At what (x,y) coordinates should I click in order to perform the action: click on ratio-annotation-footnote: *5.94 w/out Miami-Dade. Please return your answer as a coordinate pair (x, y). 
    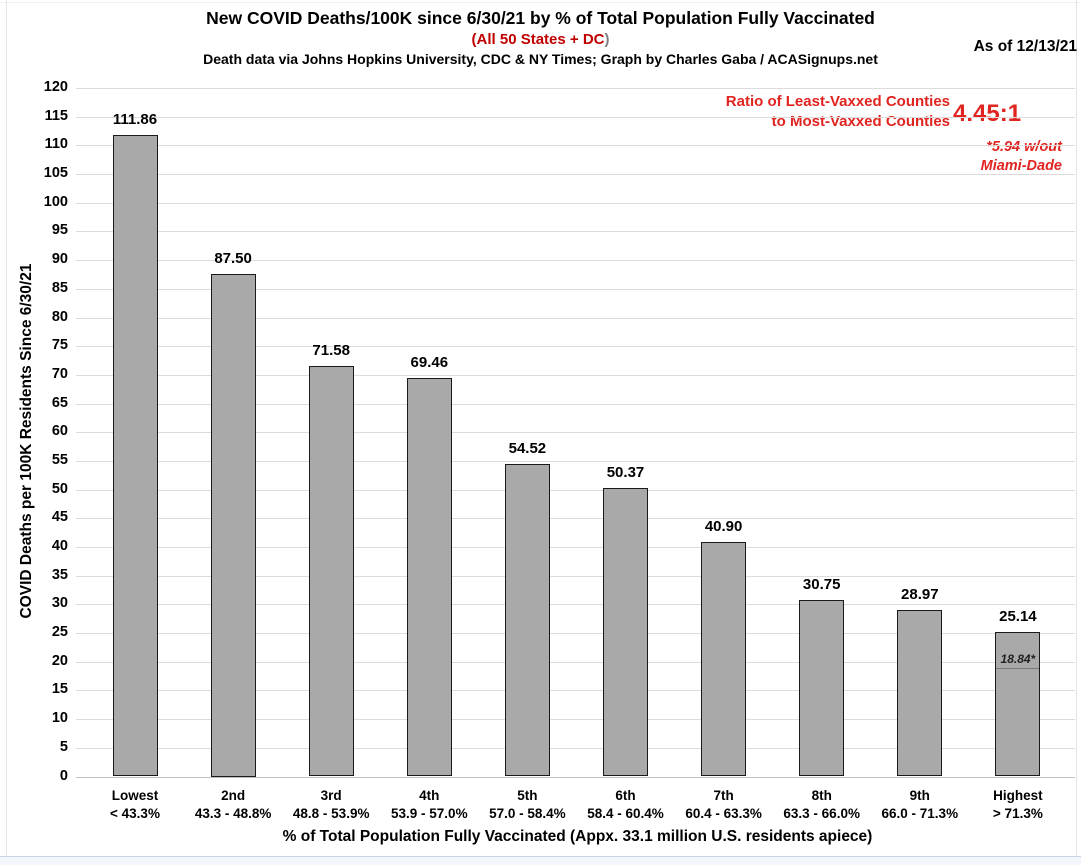
    Looking at the image, I should click on (1021, 157).